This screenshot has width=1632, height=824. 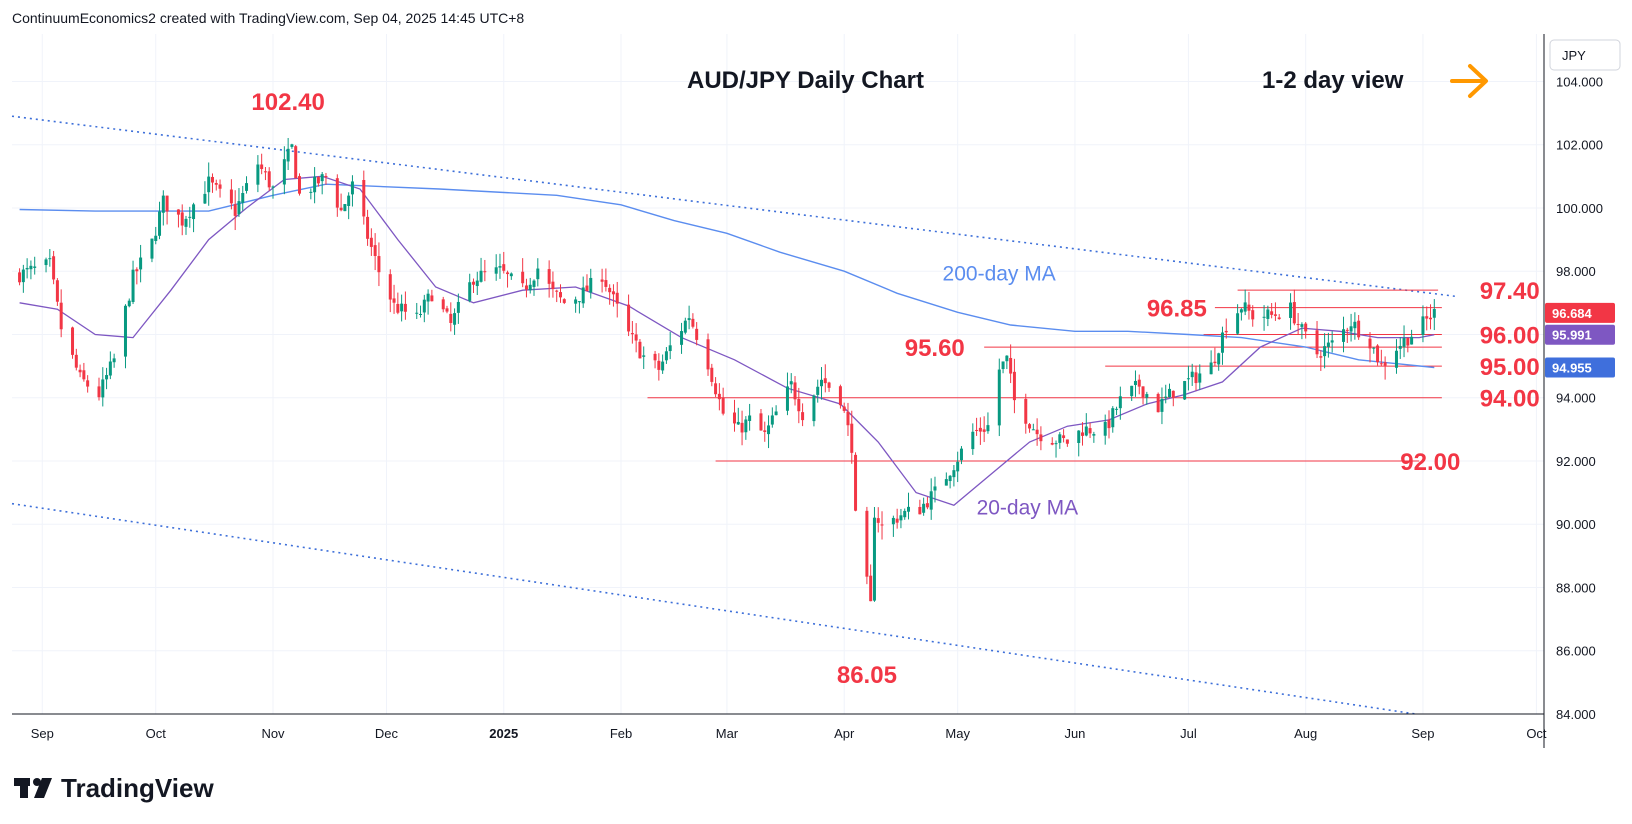 What do you see at coordinates (957, 733) in the screenshot?
I see `x-tick-label: May` at bounding box center [957, 733].